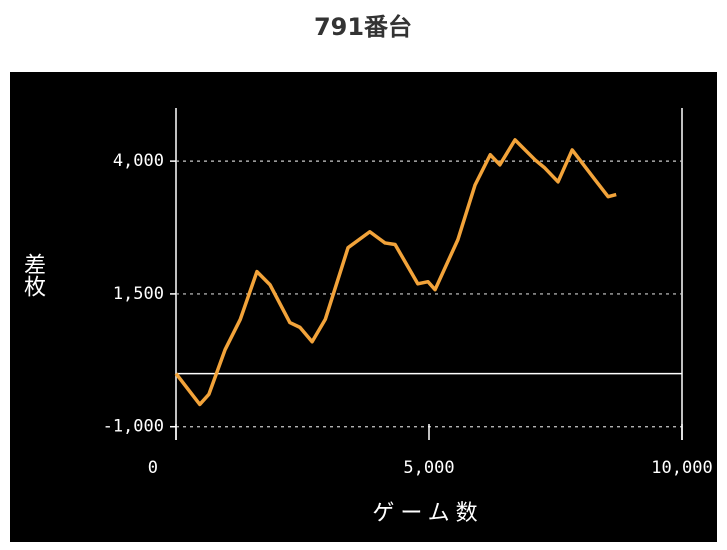  Describe the element at coordinates (681, 468) in the screenshot. I see `x-tick-label: 10,000` at that location.